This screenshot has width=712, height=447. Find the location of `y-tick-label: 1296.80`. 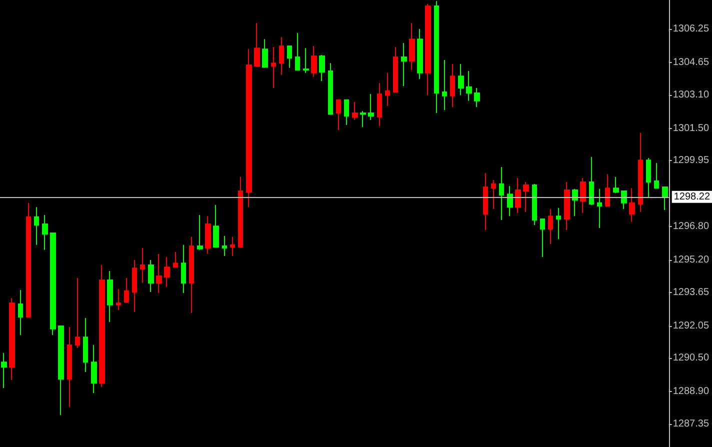

y-tick-label: 1296.80 is located at coordinates (691, 226).